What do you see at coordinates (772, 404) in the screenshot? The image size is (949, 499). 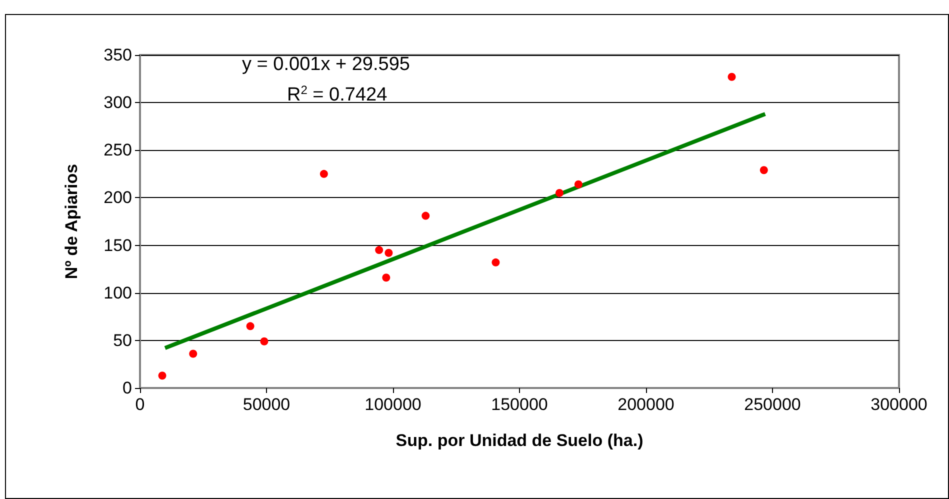 I see `x-tick-label: 250000` at bounding box center [772, 404].